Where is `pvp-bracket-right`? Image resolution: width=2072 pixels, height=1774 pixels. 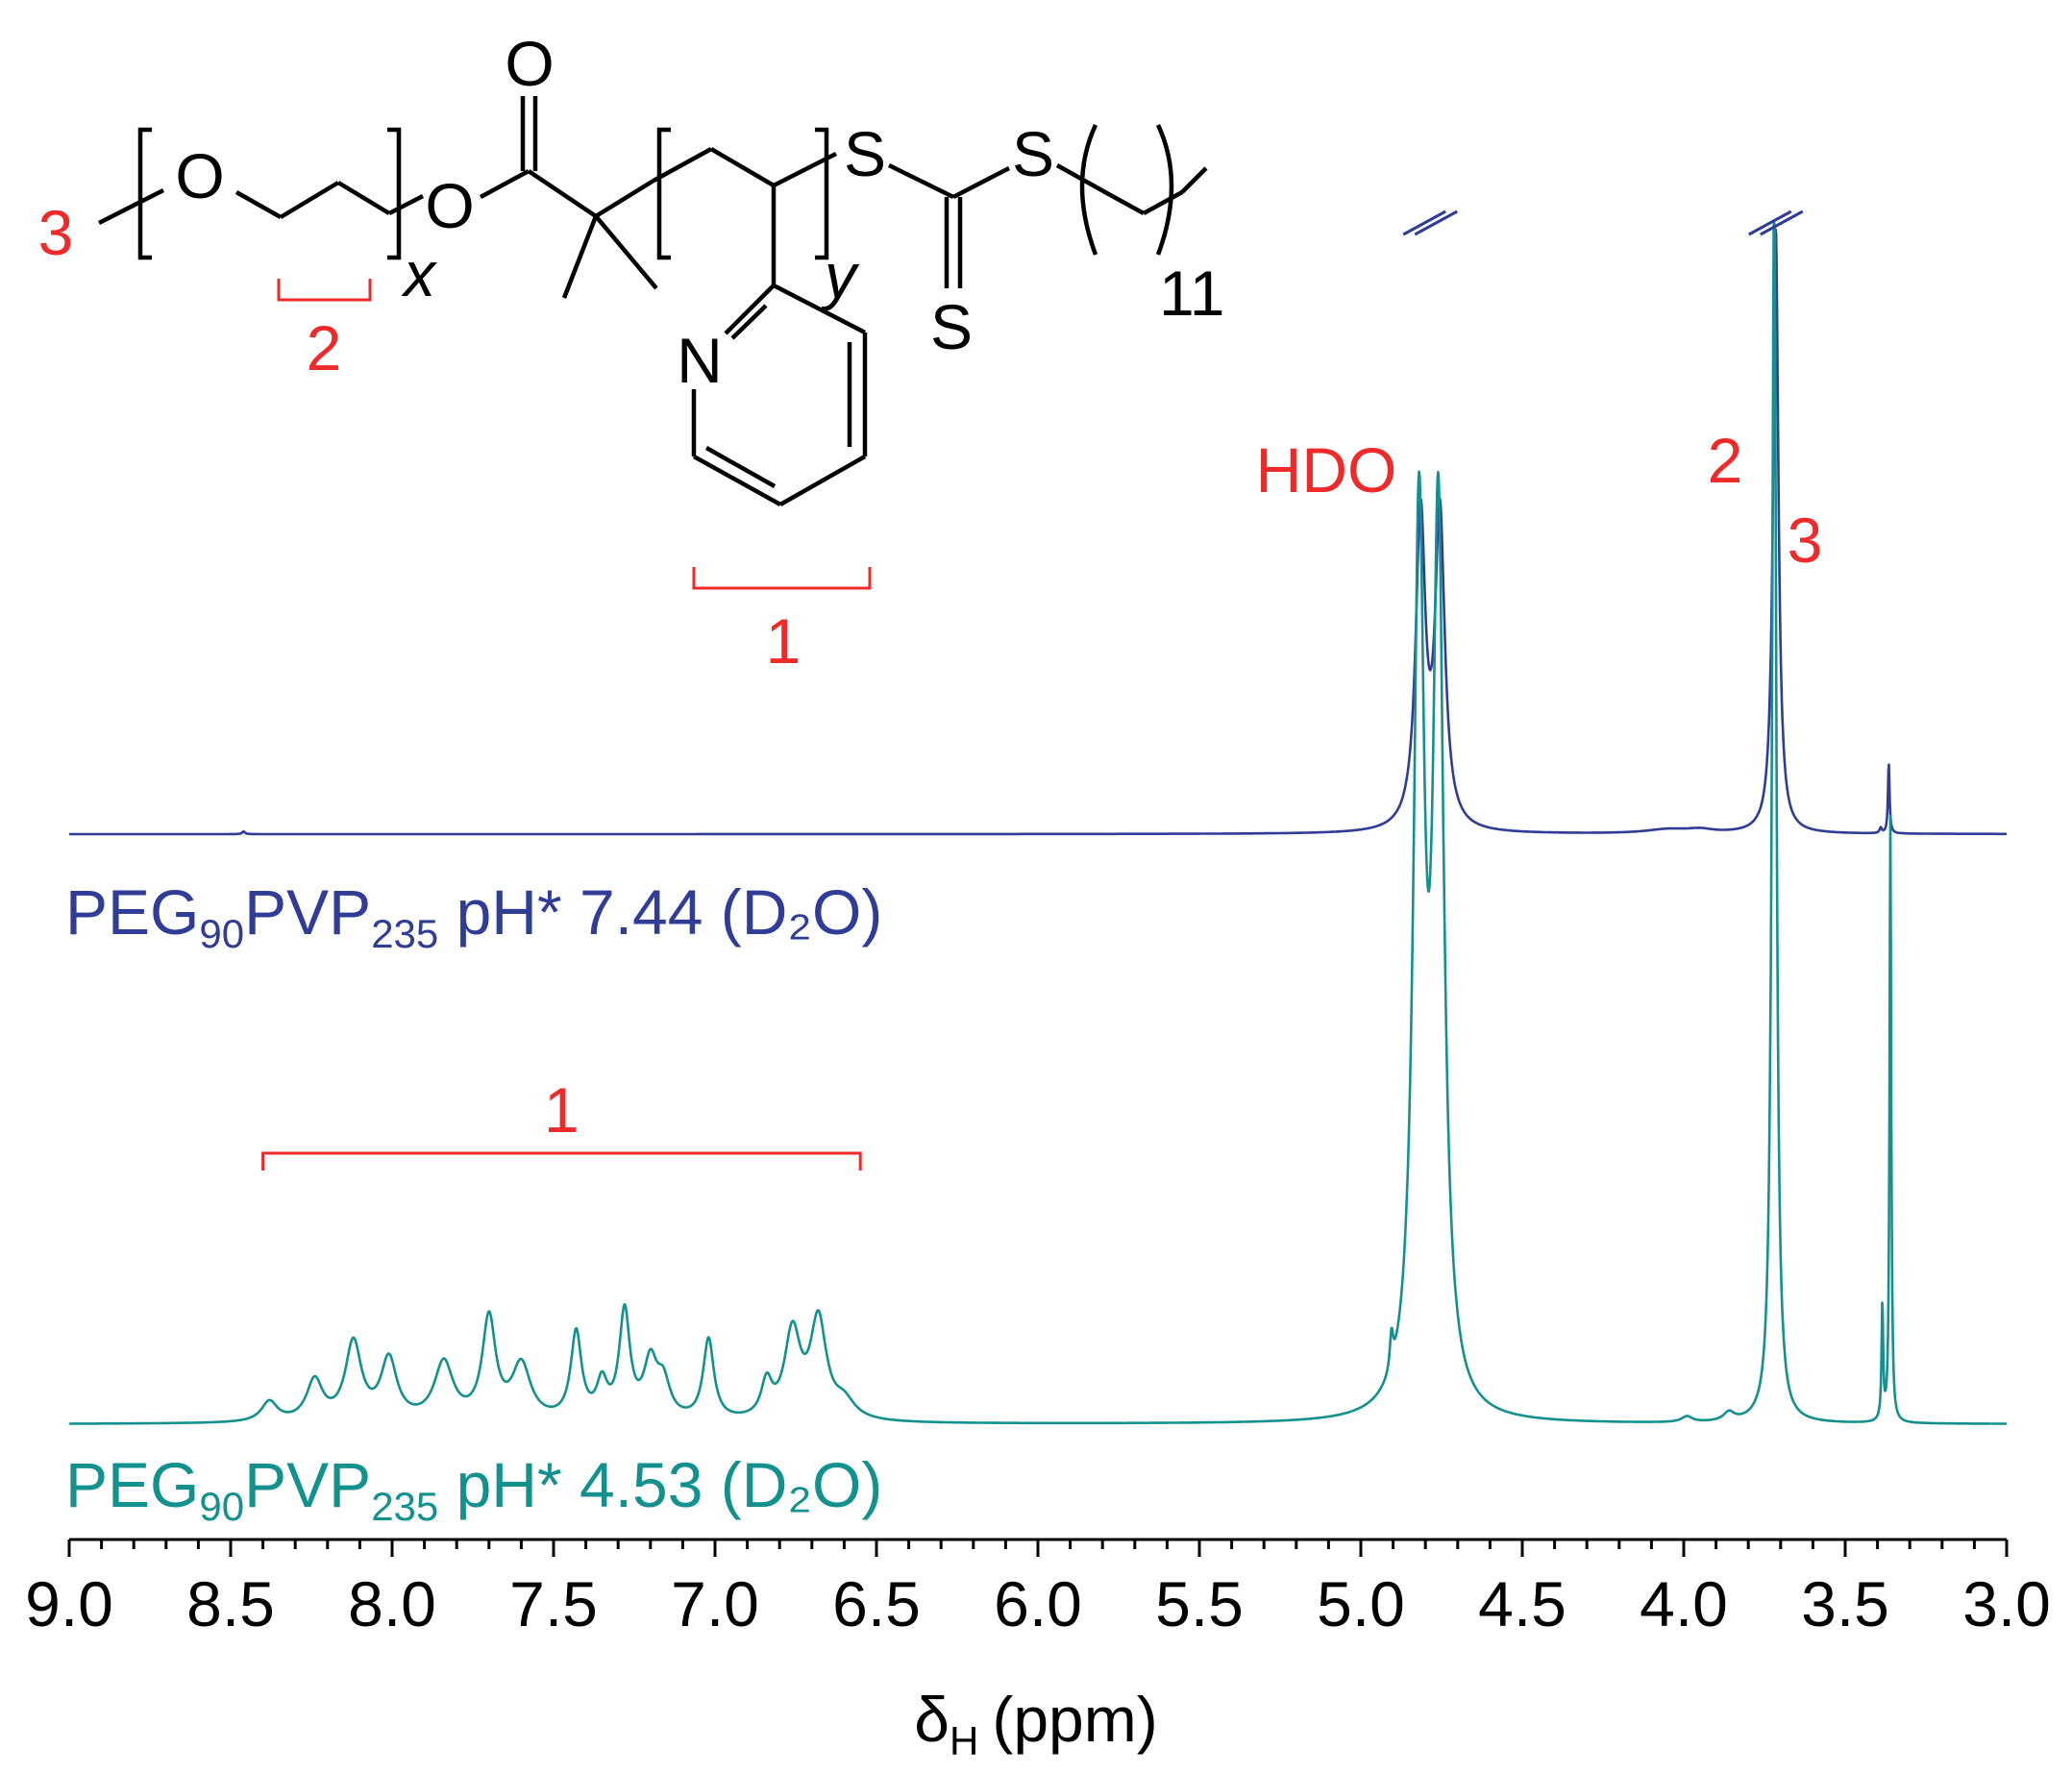 pvp-bracket-right is located at coordinates (822, 193).